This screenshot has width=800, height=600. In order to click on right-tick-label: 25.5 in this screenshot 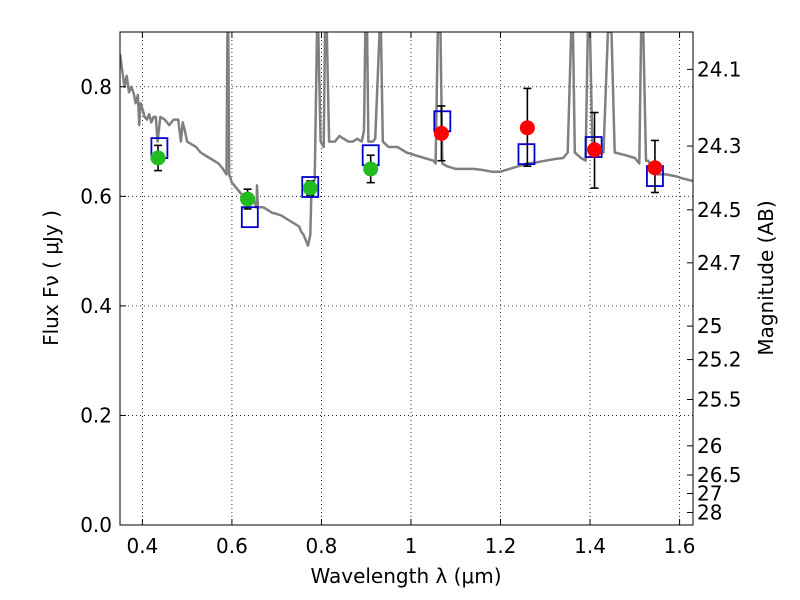, I will do `click(719, 400)`.